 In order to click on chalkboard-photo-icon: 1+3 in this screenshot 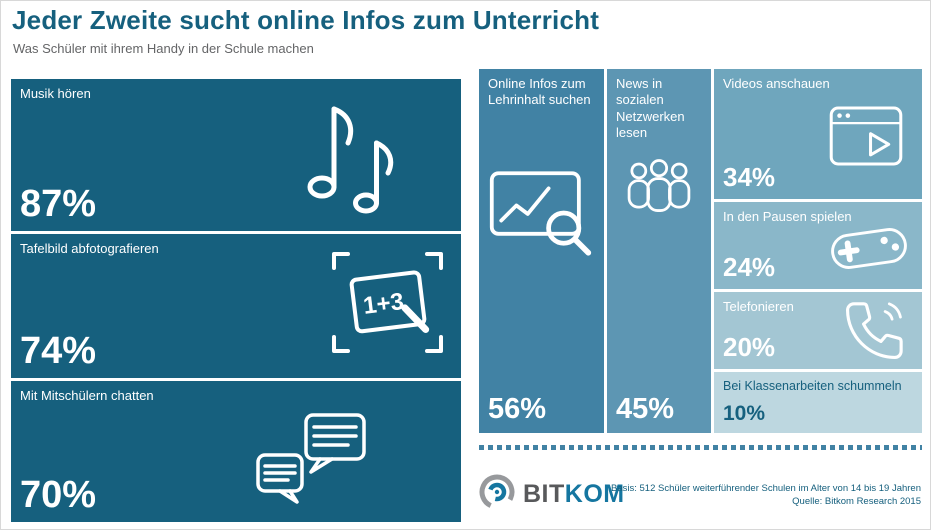, I will do `click(387, 302)`.